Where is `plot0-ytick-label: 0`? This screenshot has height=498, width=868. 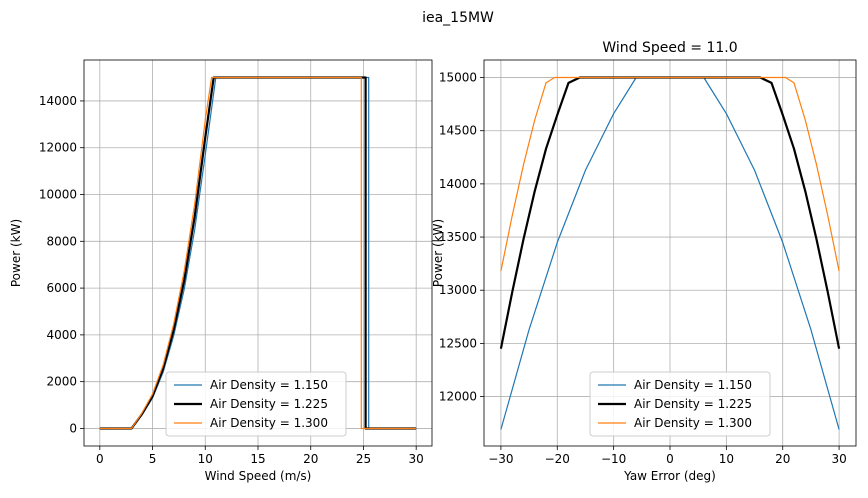
plot0-ytick-label: 0 is located at coordinates (73, 428).